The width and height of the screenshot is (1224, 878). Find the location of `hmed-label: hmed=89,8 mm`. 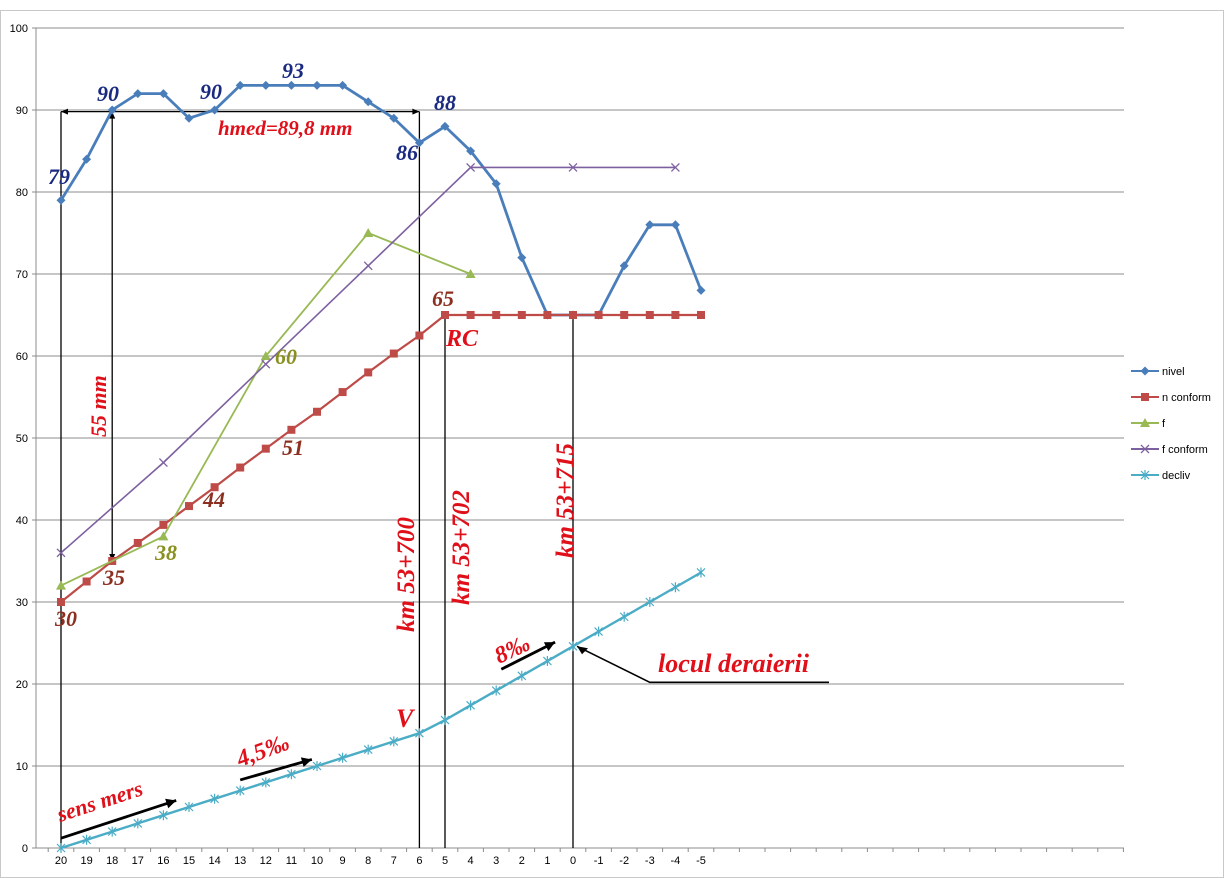

hmed-label: hmed=89,8 mm is located at coordinates (285, 128).